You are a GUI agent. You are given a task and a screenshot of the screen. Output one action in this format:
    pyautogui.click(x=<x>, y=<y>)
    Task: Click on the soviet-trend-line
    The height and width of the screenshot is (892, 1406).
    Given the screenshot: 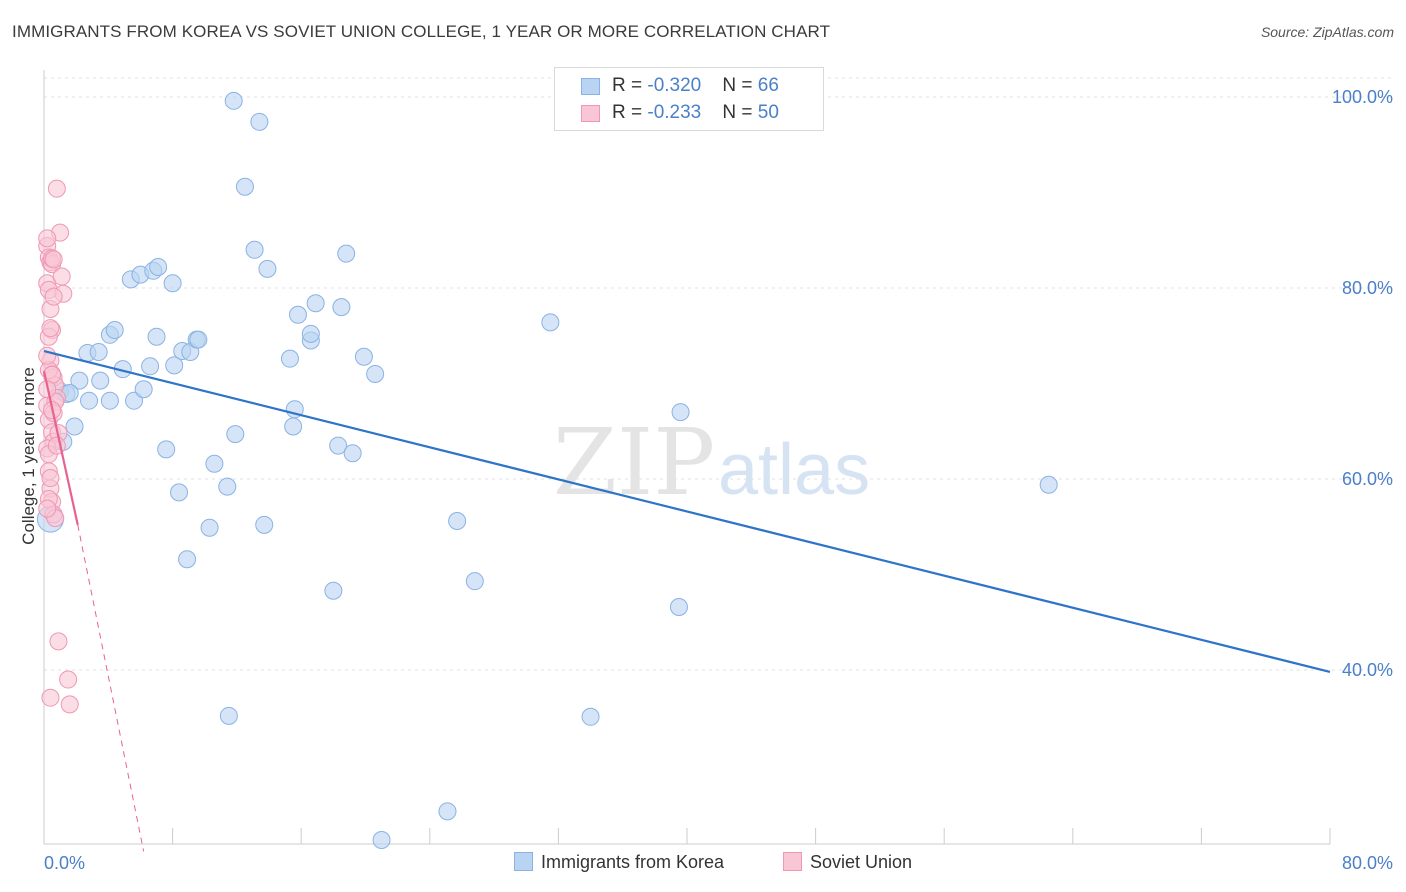 What is the action you would take?
    pyautogui.click(x=60, y=448)
    